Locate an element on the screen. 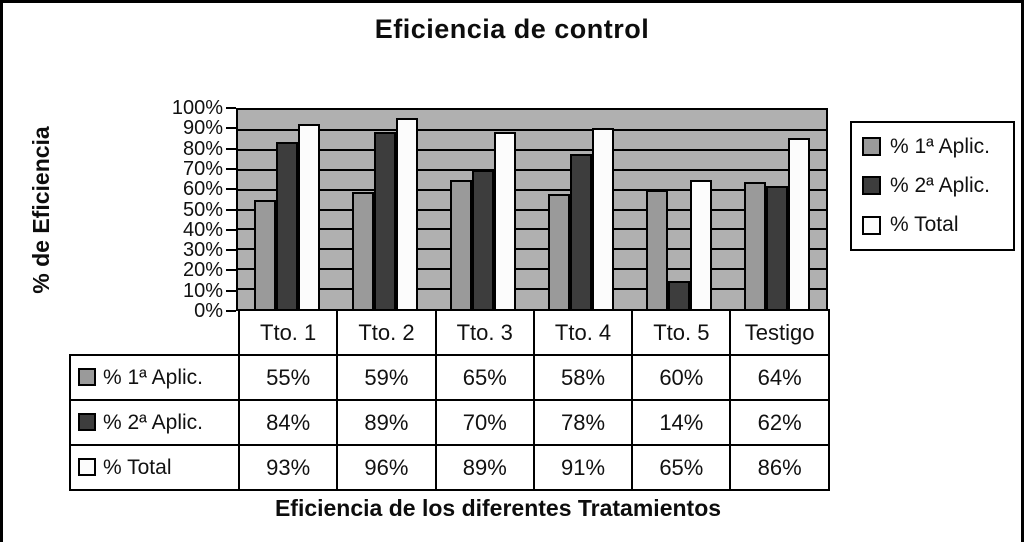 This screenshot has height=542, width=1024. row-label-text: % 1ª Aplic. is located at coordinates (153, 377).